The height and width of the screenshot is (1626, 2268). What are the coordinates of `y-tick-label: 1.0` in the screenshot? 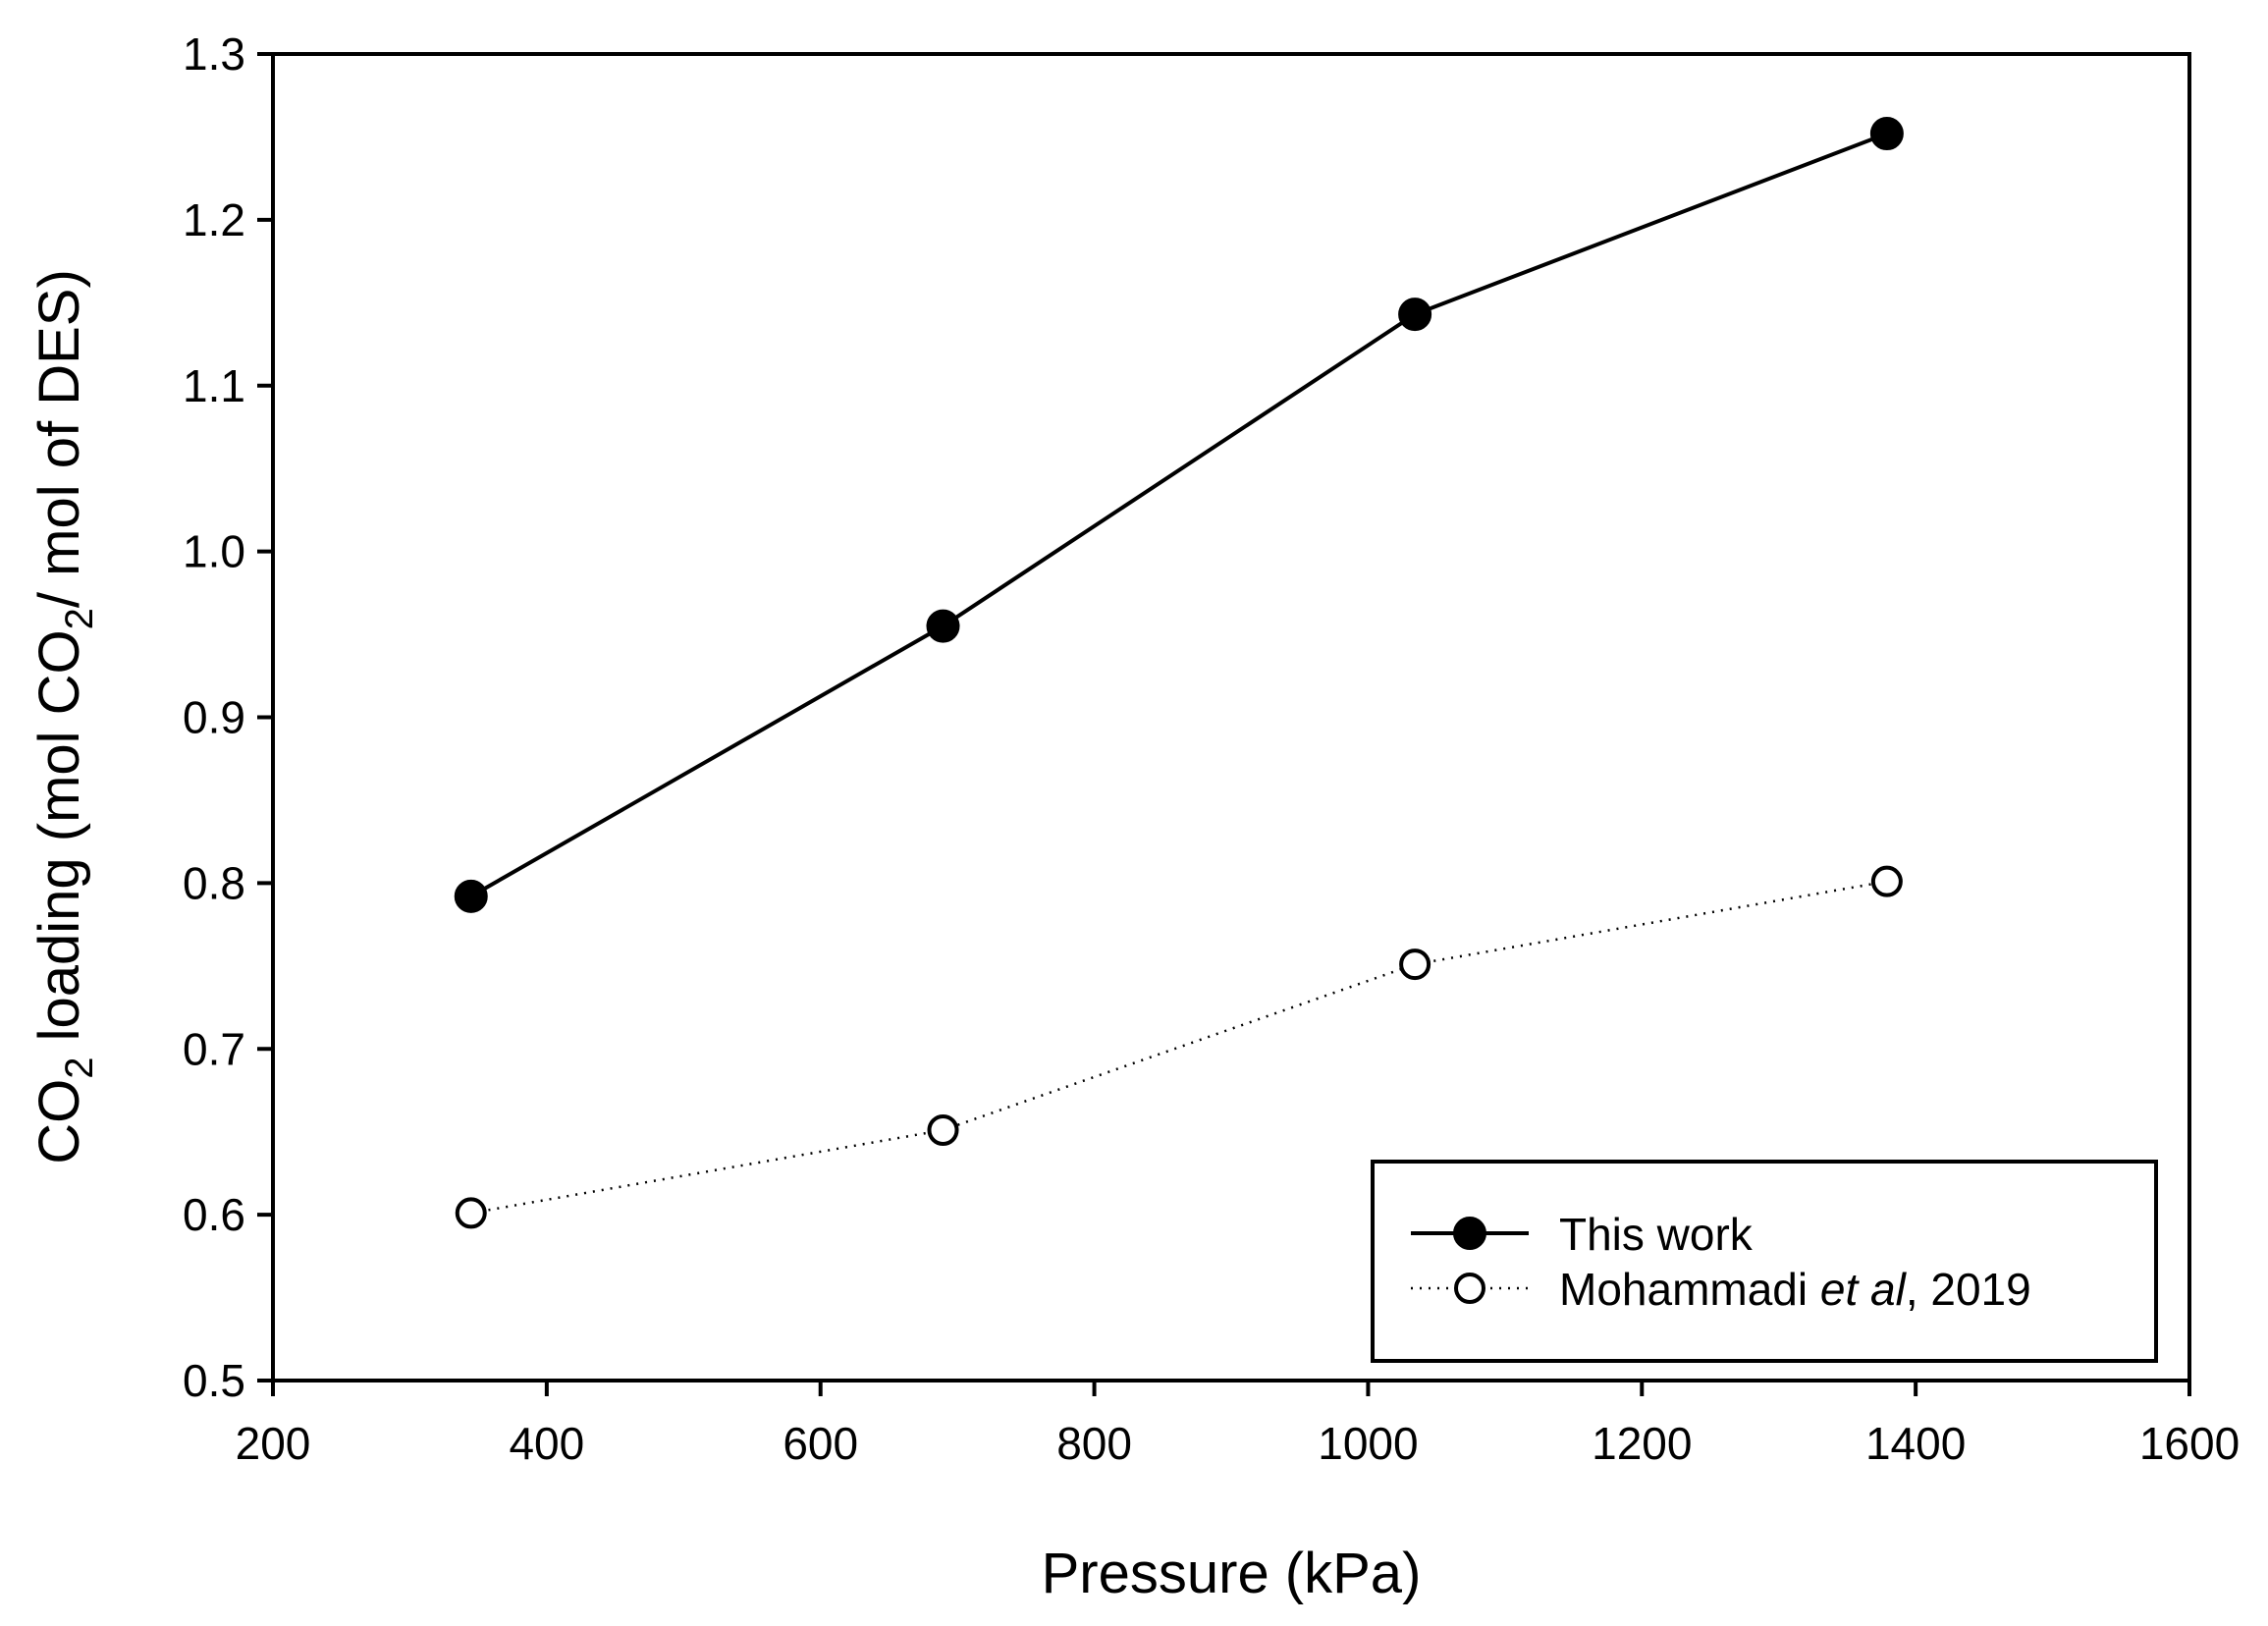 It's located at (214, 551).